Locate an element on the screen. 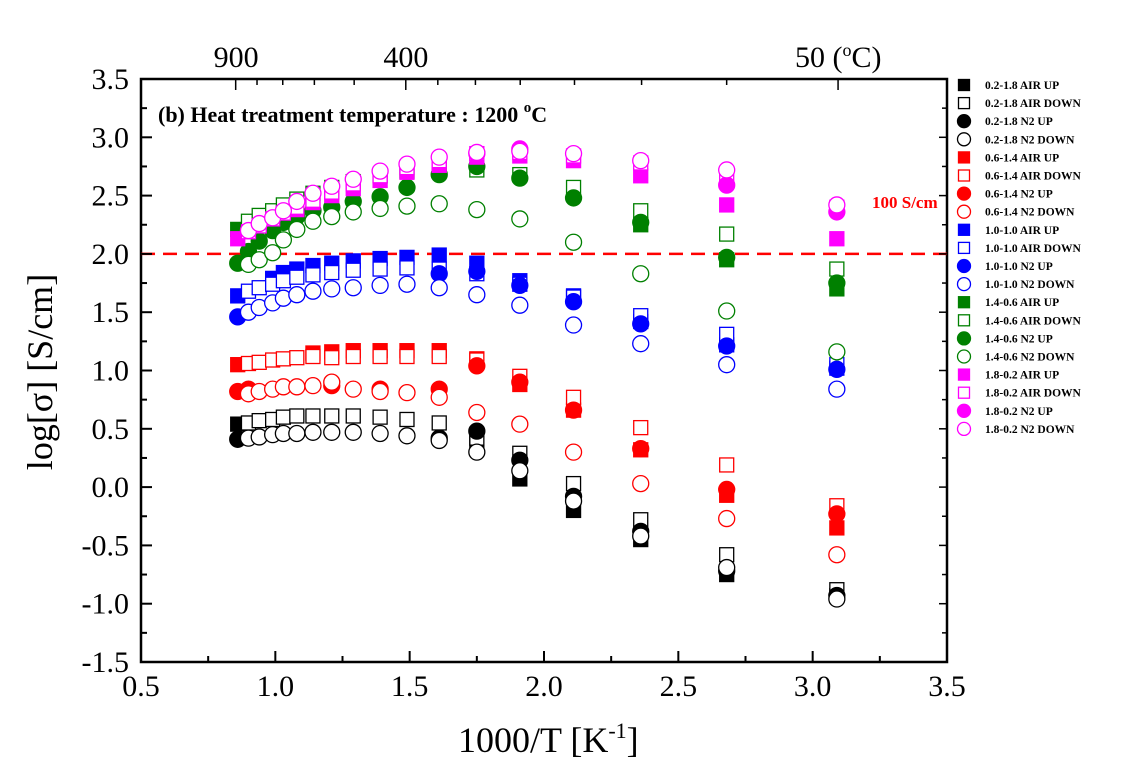  top-axis-label: 50 (oC) is located at coordinates (838, 57).